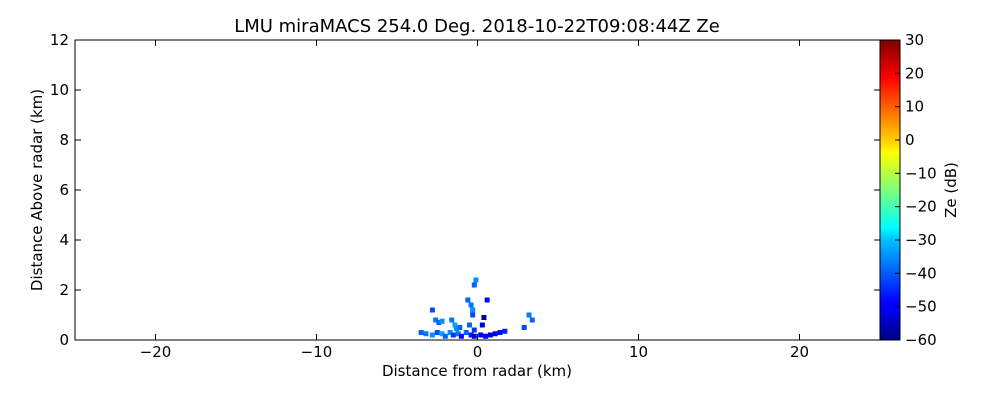  What do you see at coordinates (317, 352) in the screenshot?
I see `x-tick-label: −10` at bounding box center [317, 352].